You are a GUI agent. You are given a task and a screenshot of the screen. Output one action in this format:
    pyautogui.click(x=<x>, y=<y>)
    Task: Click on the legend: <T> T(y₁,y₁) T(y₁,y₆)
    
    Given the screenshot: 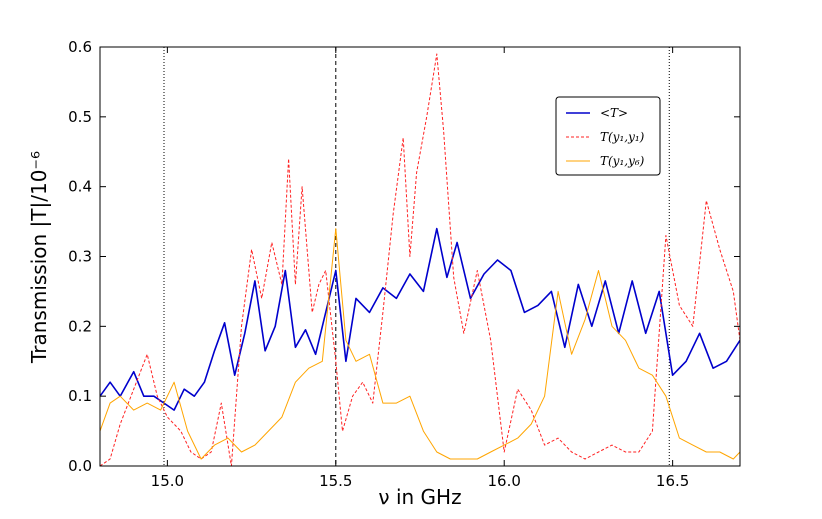 What is the action you would take?
    pyautogui.click(x=608, y=136)
    